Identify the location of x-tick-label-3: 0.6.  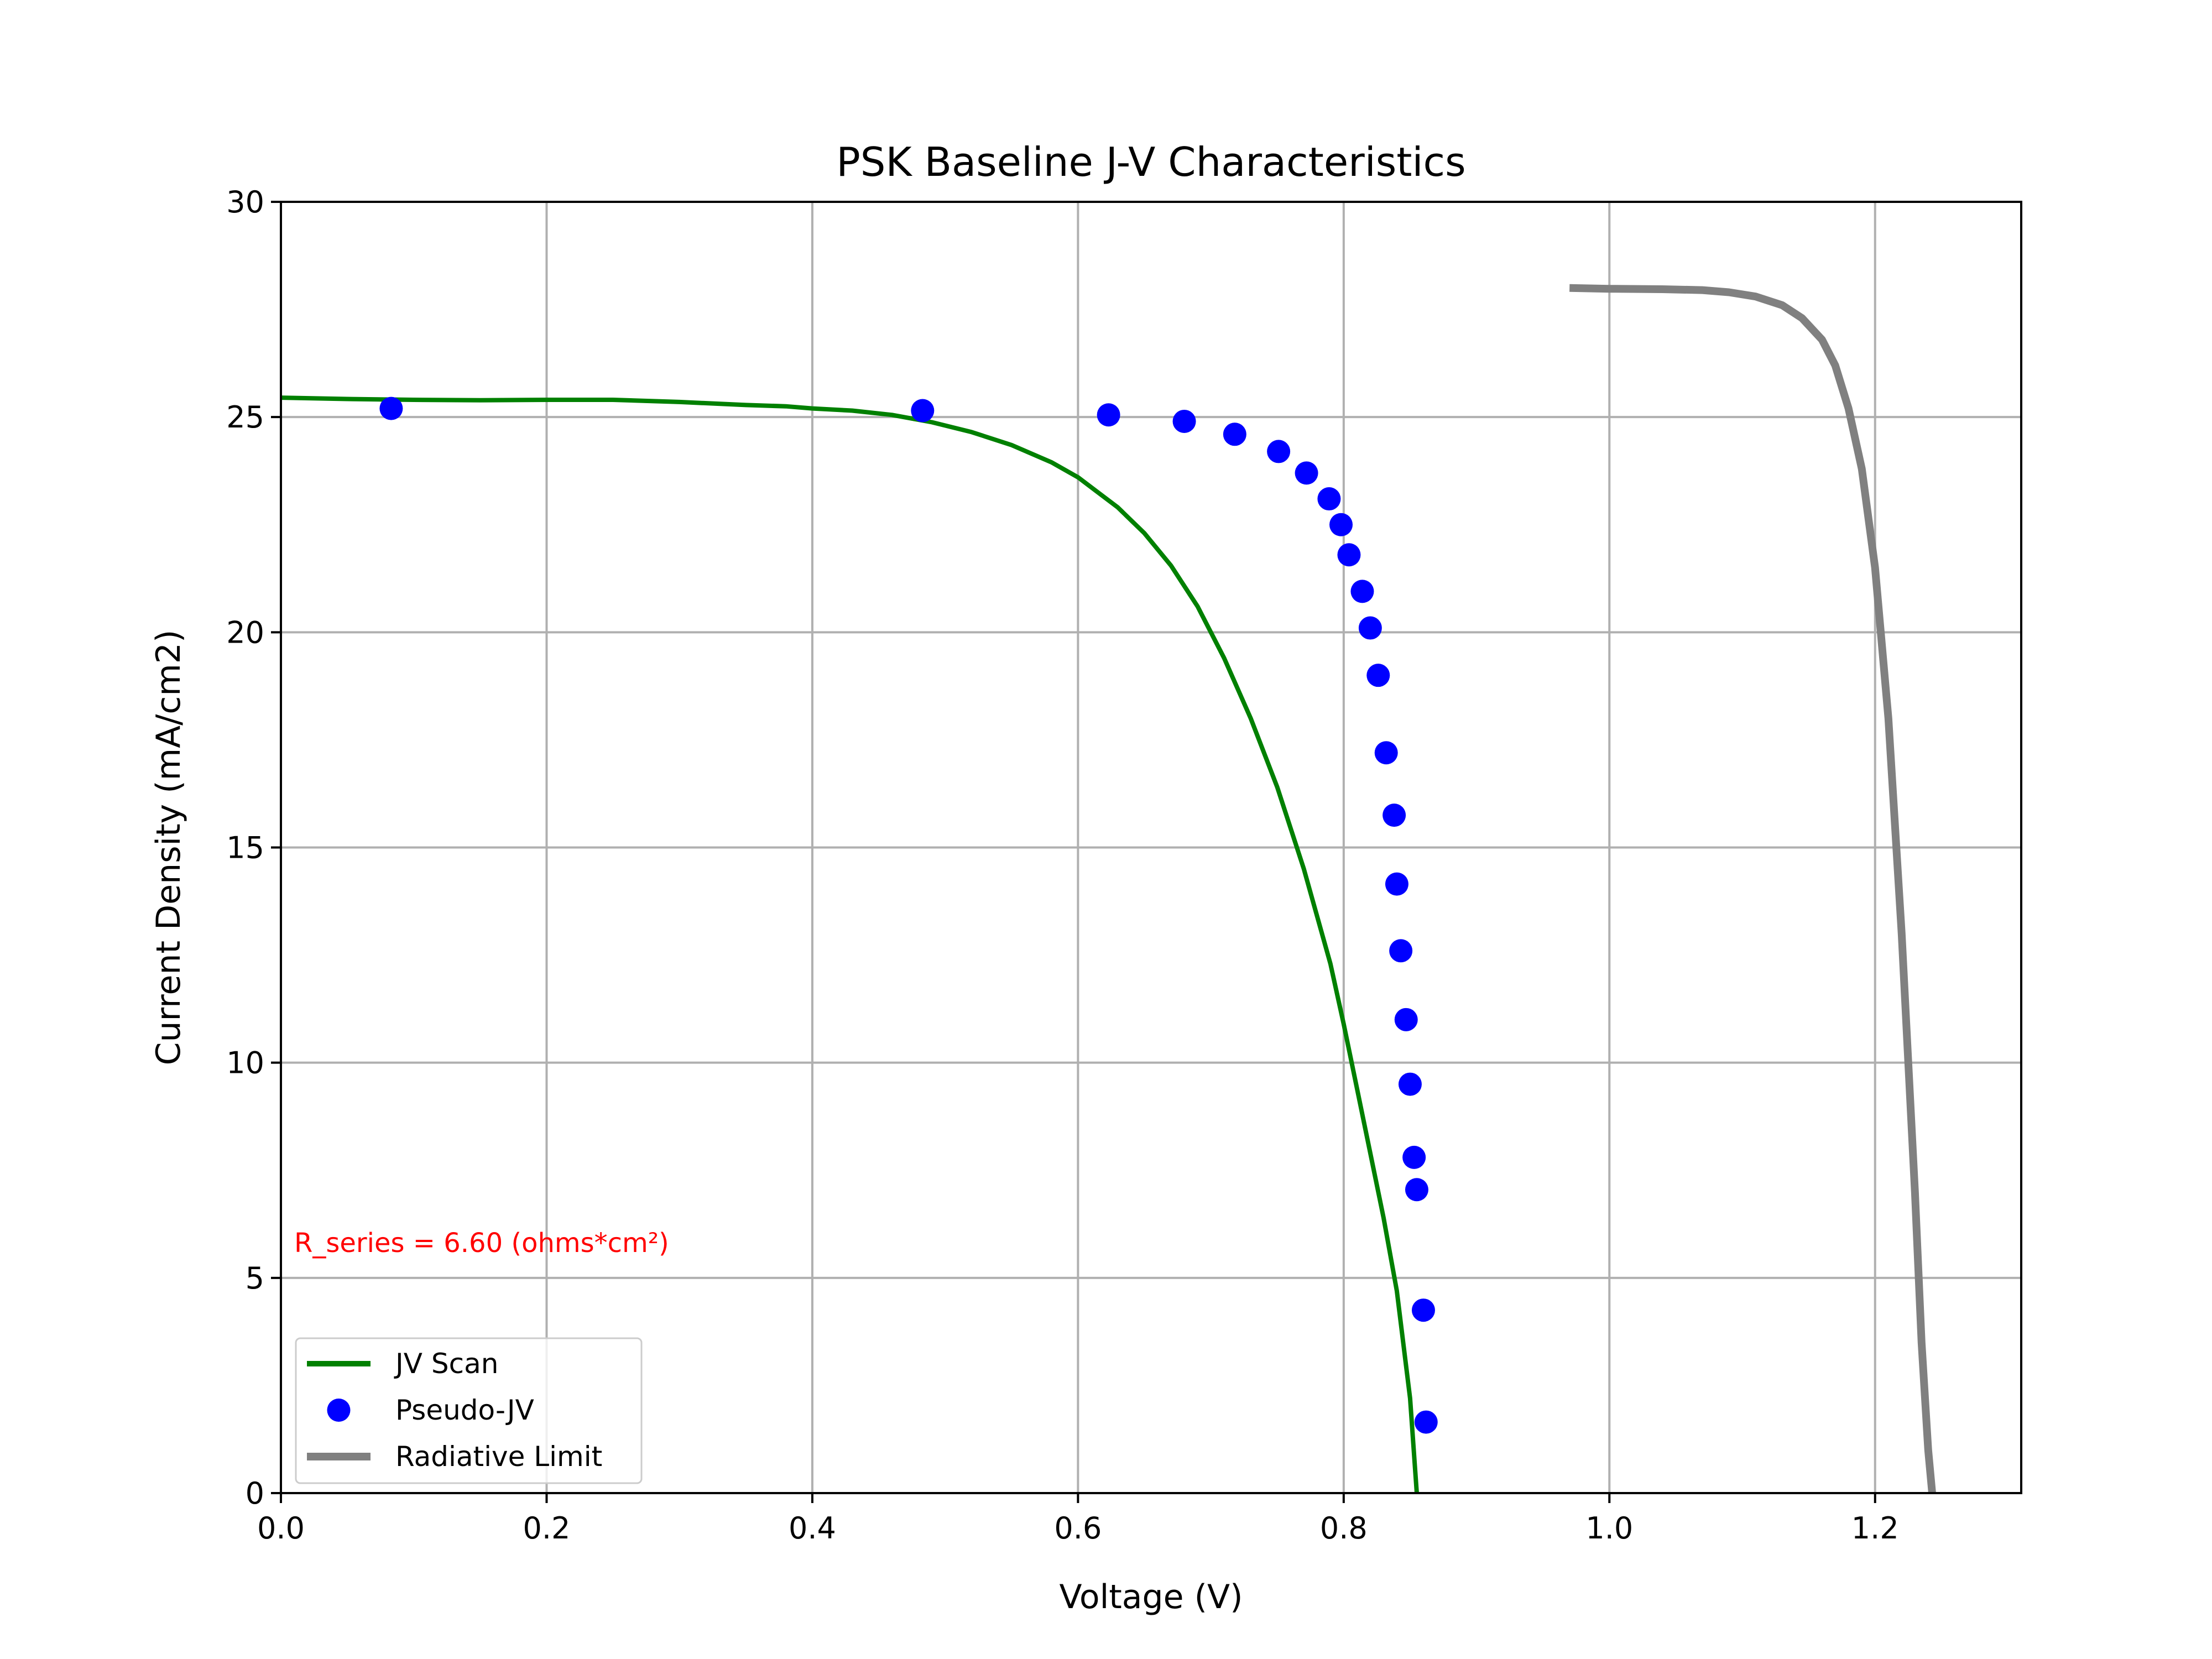
(1078, 1529).